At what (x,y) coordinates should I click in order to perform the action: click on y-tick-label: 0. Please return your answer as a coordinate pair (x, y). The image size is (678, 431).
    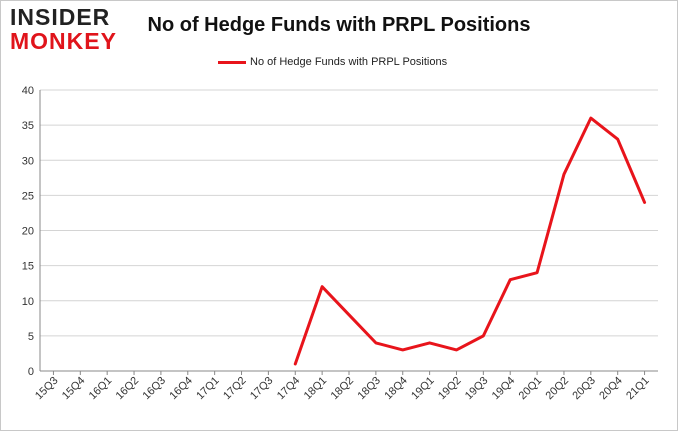
    Looking at the image, I should click on (31, 372).